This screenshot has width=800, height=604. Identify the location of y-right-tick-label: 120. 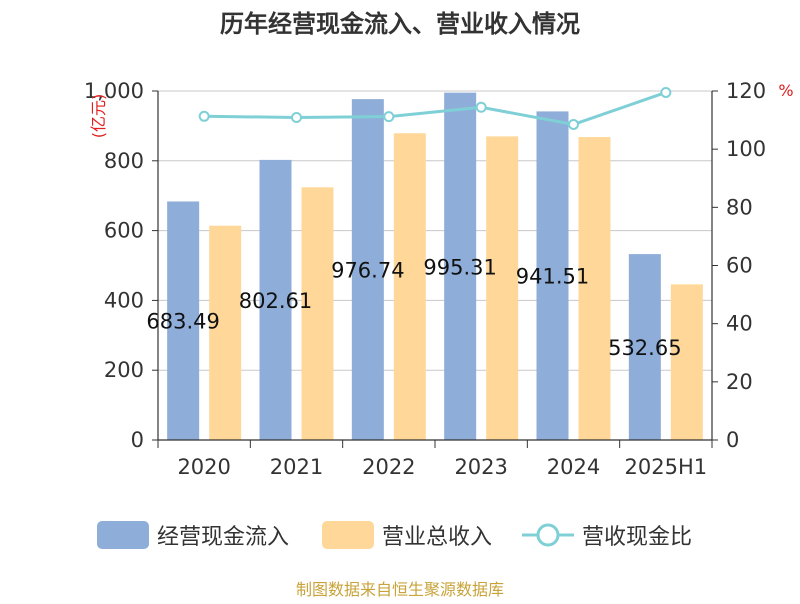
(746, 91).